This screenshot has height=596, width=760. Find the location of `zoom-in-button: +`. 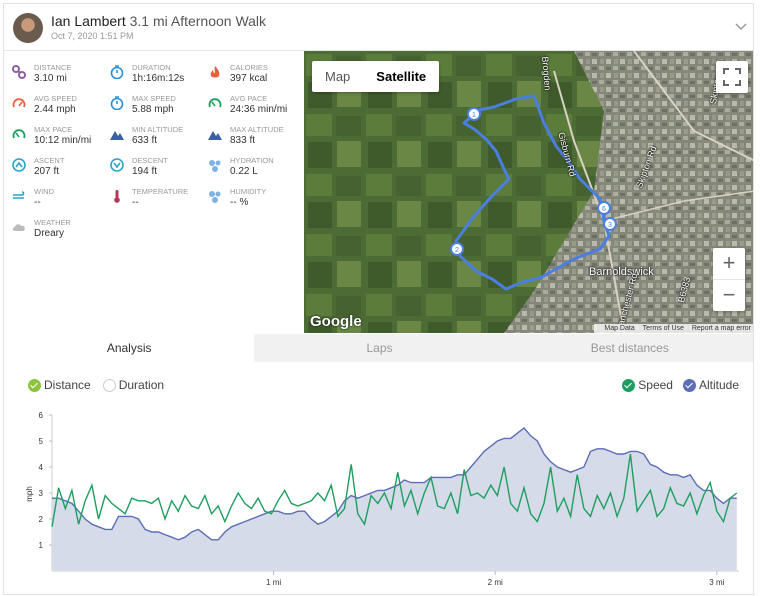

zoom-in-button: + is located at coordinates (729, 262).